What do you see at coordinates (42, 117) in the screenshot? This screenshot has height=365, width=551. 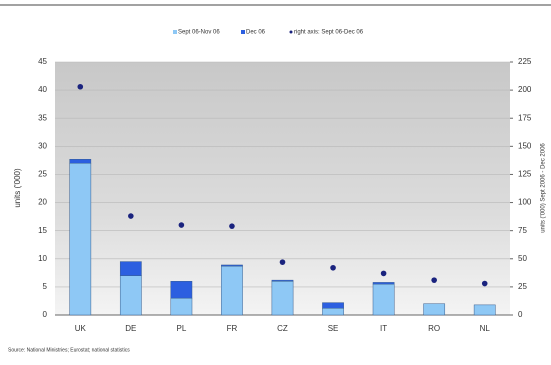 I see `y-tick-label: 35` at bounding box center [42, 117].